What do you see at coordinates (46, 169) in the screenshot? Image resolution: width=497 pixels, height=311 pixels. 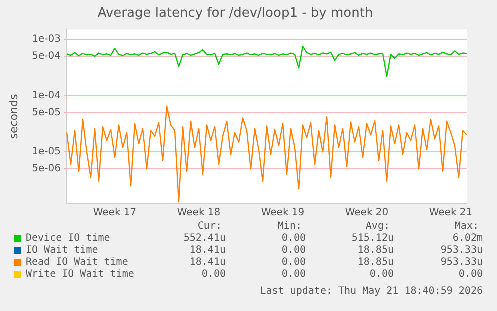 I see `y-tick-label: 5e-06` at bounding box center [46, 169].